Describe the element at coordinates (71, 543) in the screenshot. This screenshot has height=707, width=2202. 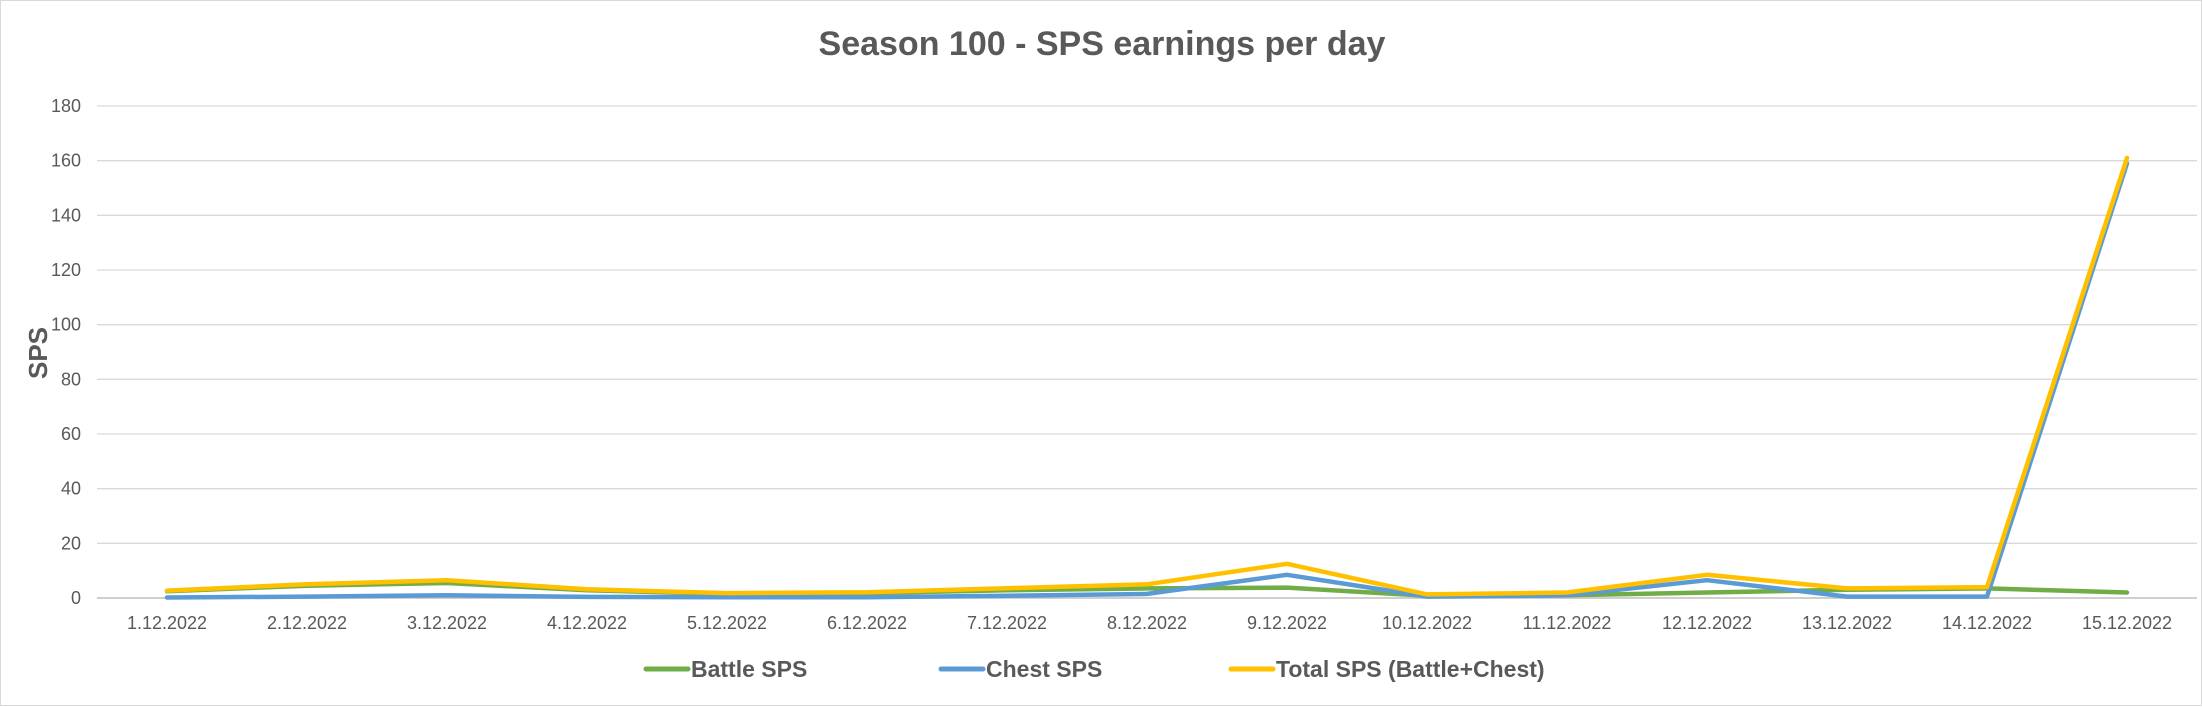
I see `y-tick-label: 20` at that location.